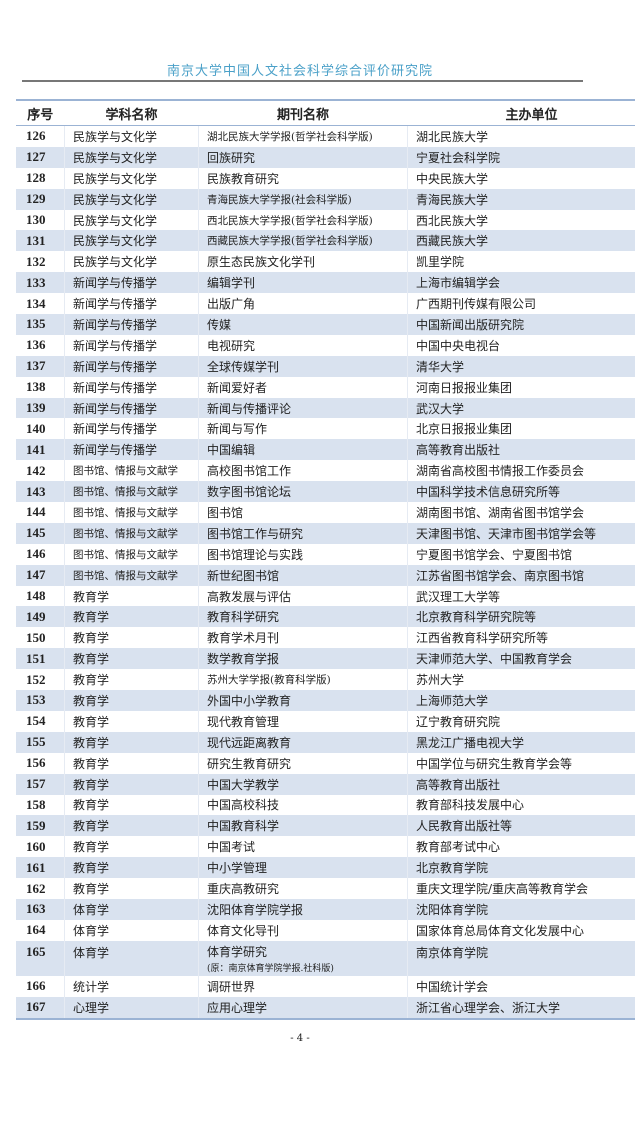  I want to click on journal-cell-text: 数学教育学报, so click(243, 659).